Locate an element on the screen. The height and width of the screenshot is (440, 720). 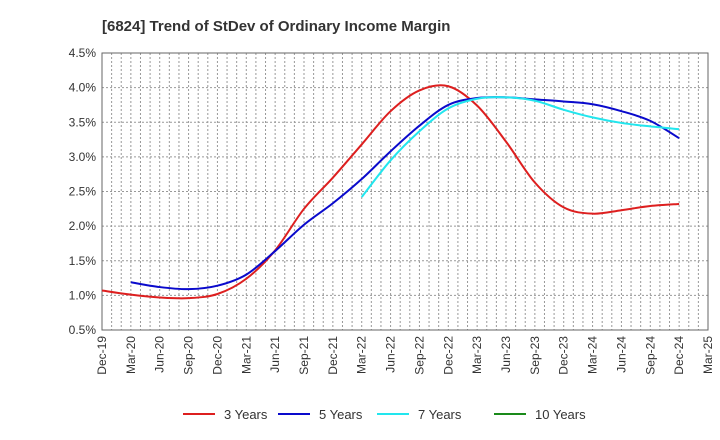
x-tick-label: Jun-20 is located at coordinates (160, 354).